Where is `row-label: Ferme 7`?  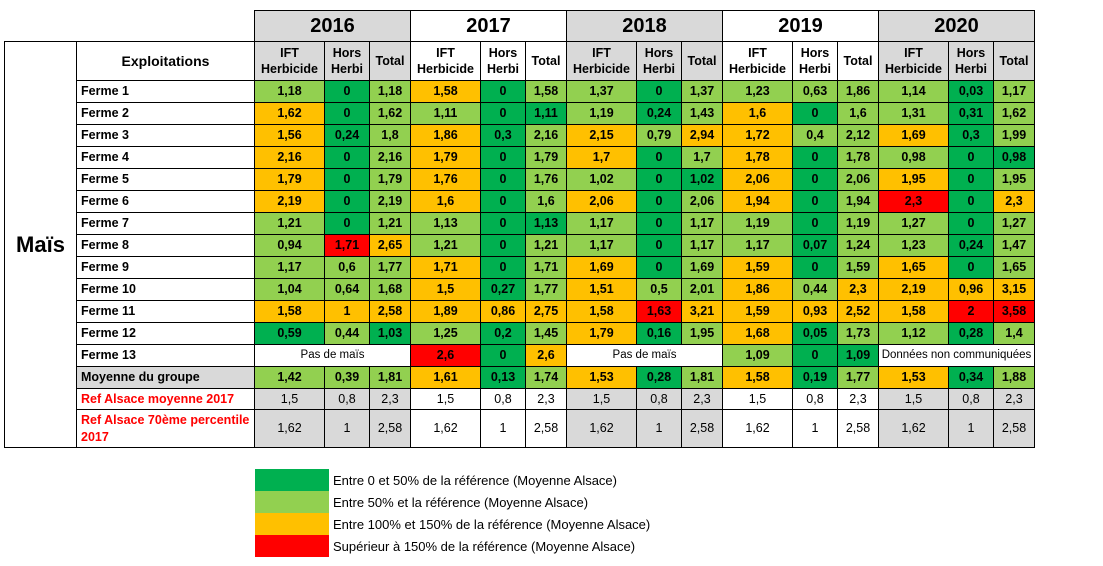 row-label: Ferme 7 is located at coordinates (165, 223).